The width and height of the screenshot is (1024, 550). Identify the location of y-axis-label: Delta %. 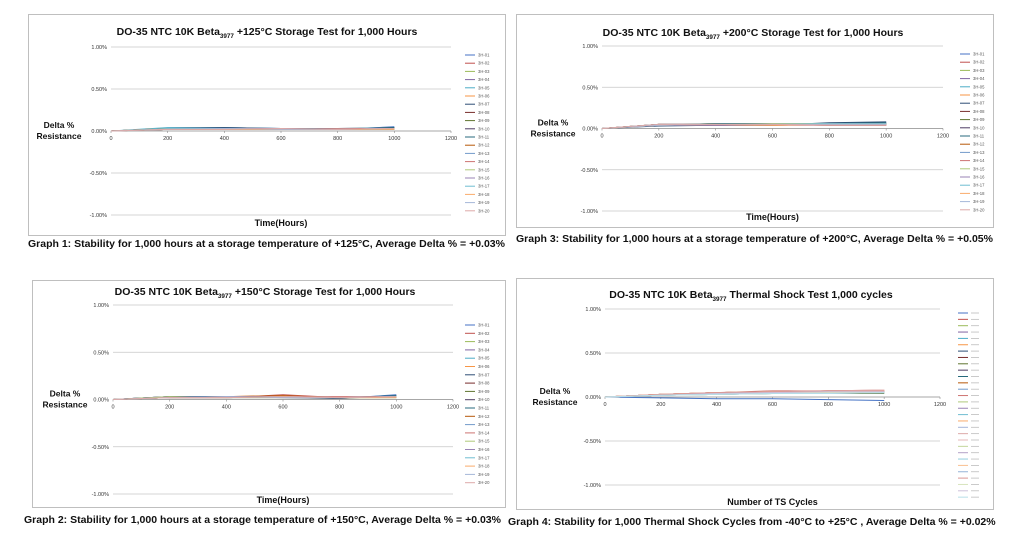
(59, 125).